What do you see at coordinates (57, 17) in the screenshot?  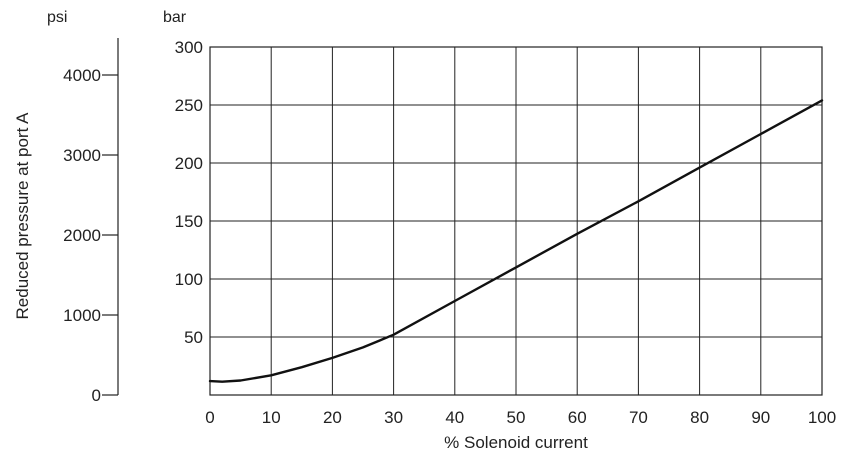 I see `psi-unit-label: psi` at bounding box center [57, 17].